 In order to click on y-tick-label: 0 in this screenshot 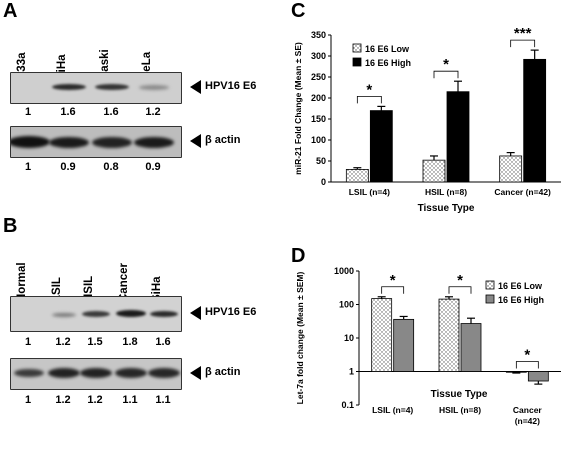, I will do `click(323, 182)`.